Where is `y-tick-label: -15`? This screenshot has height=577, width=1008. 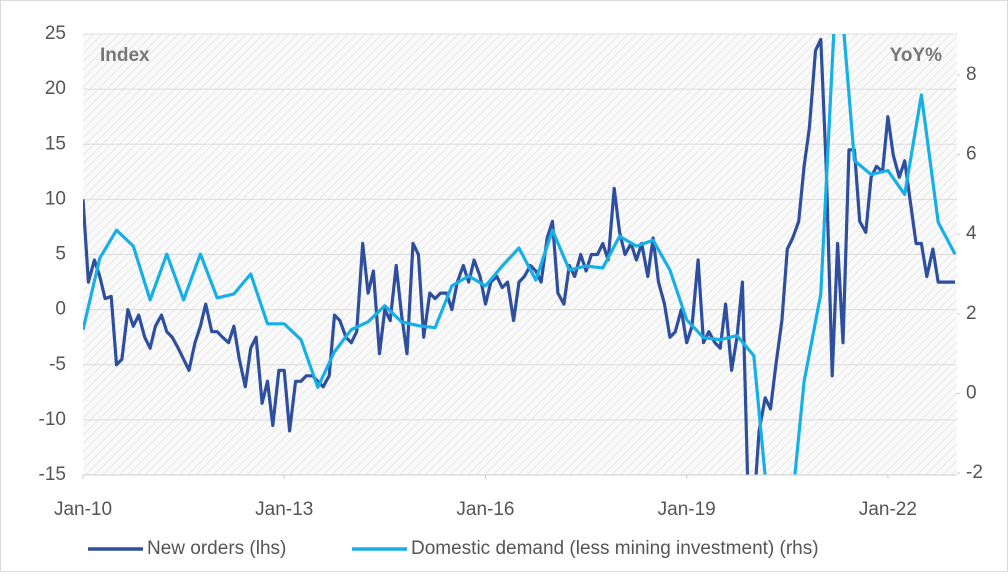 y-tick-label: -15 is located at coordinates (52, 474).